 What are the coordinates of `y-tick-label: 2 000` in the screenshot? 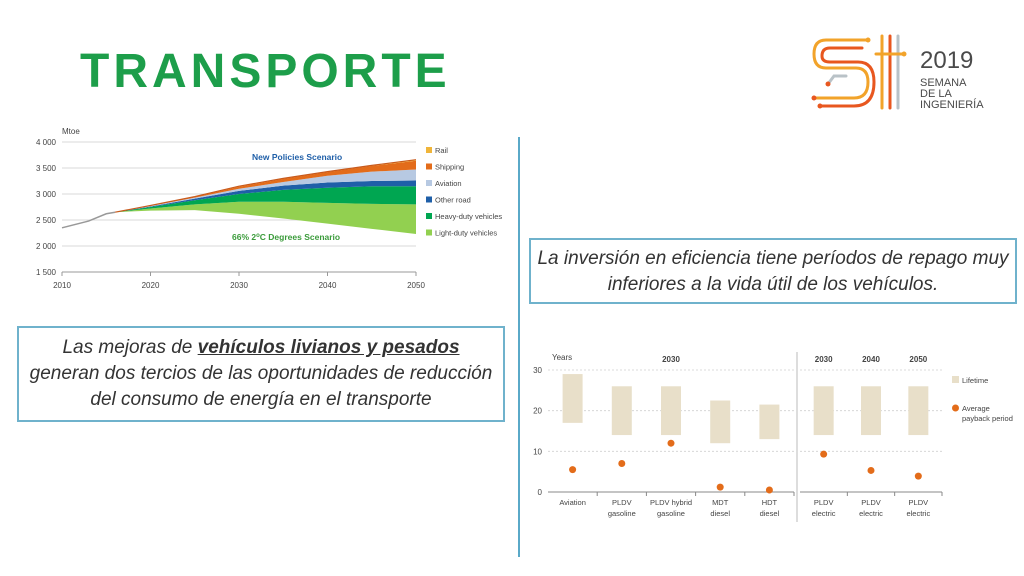 It's located at (46, 246).